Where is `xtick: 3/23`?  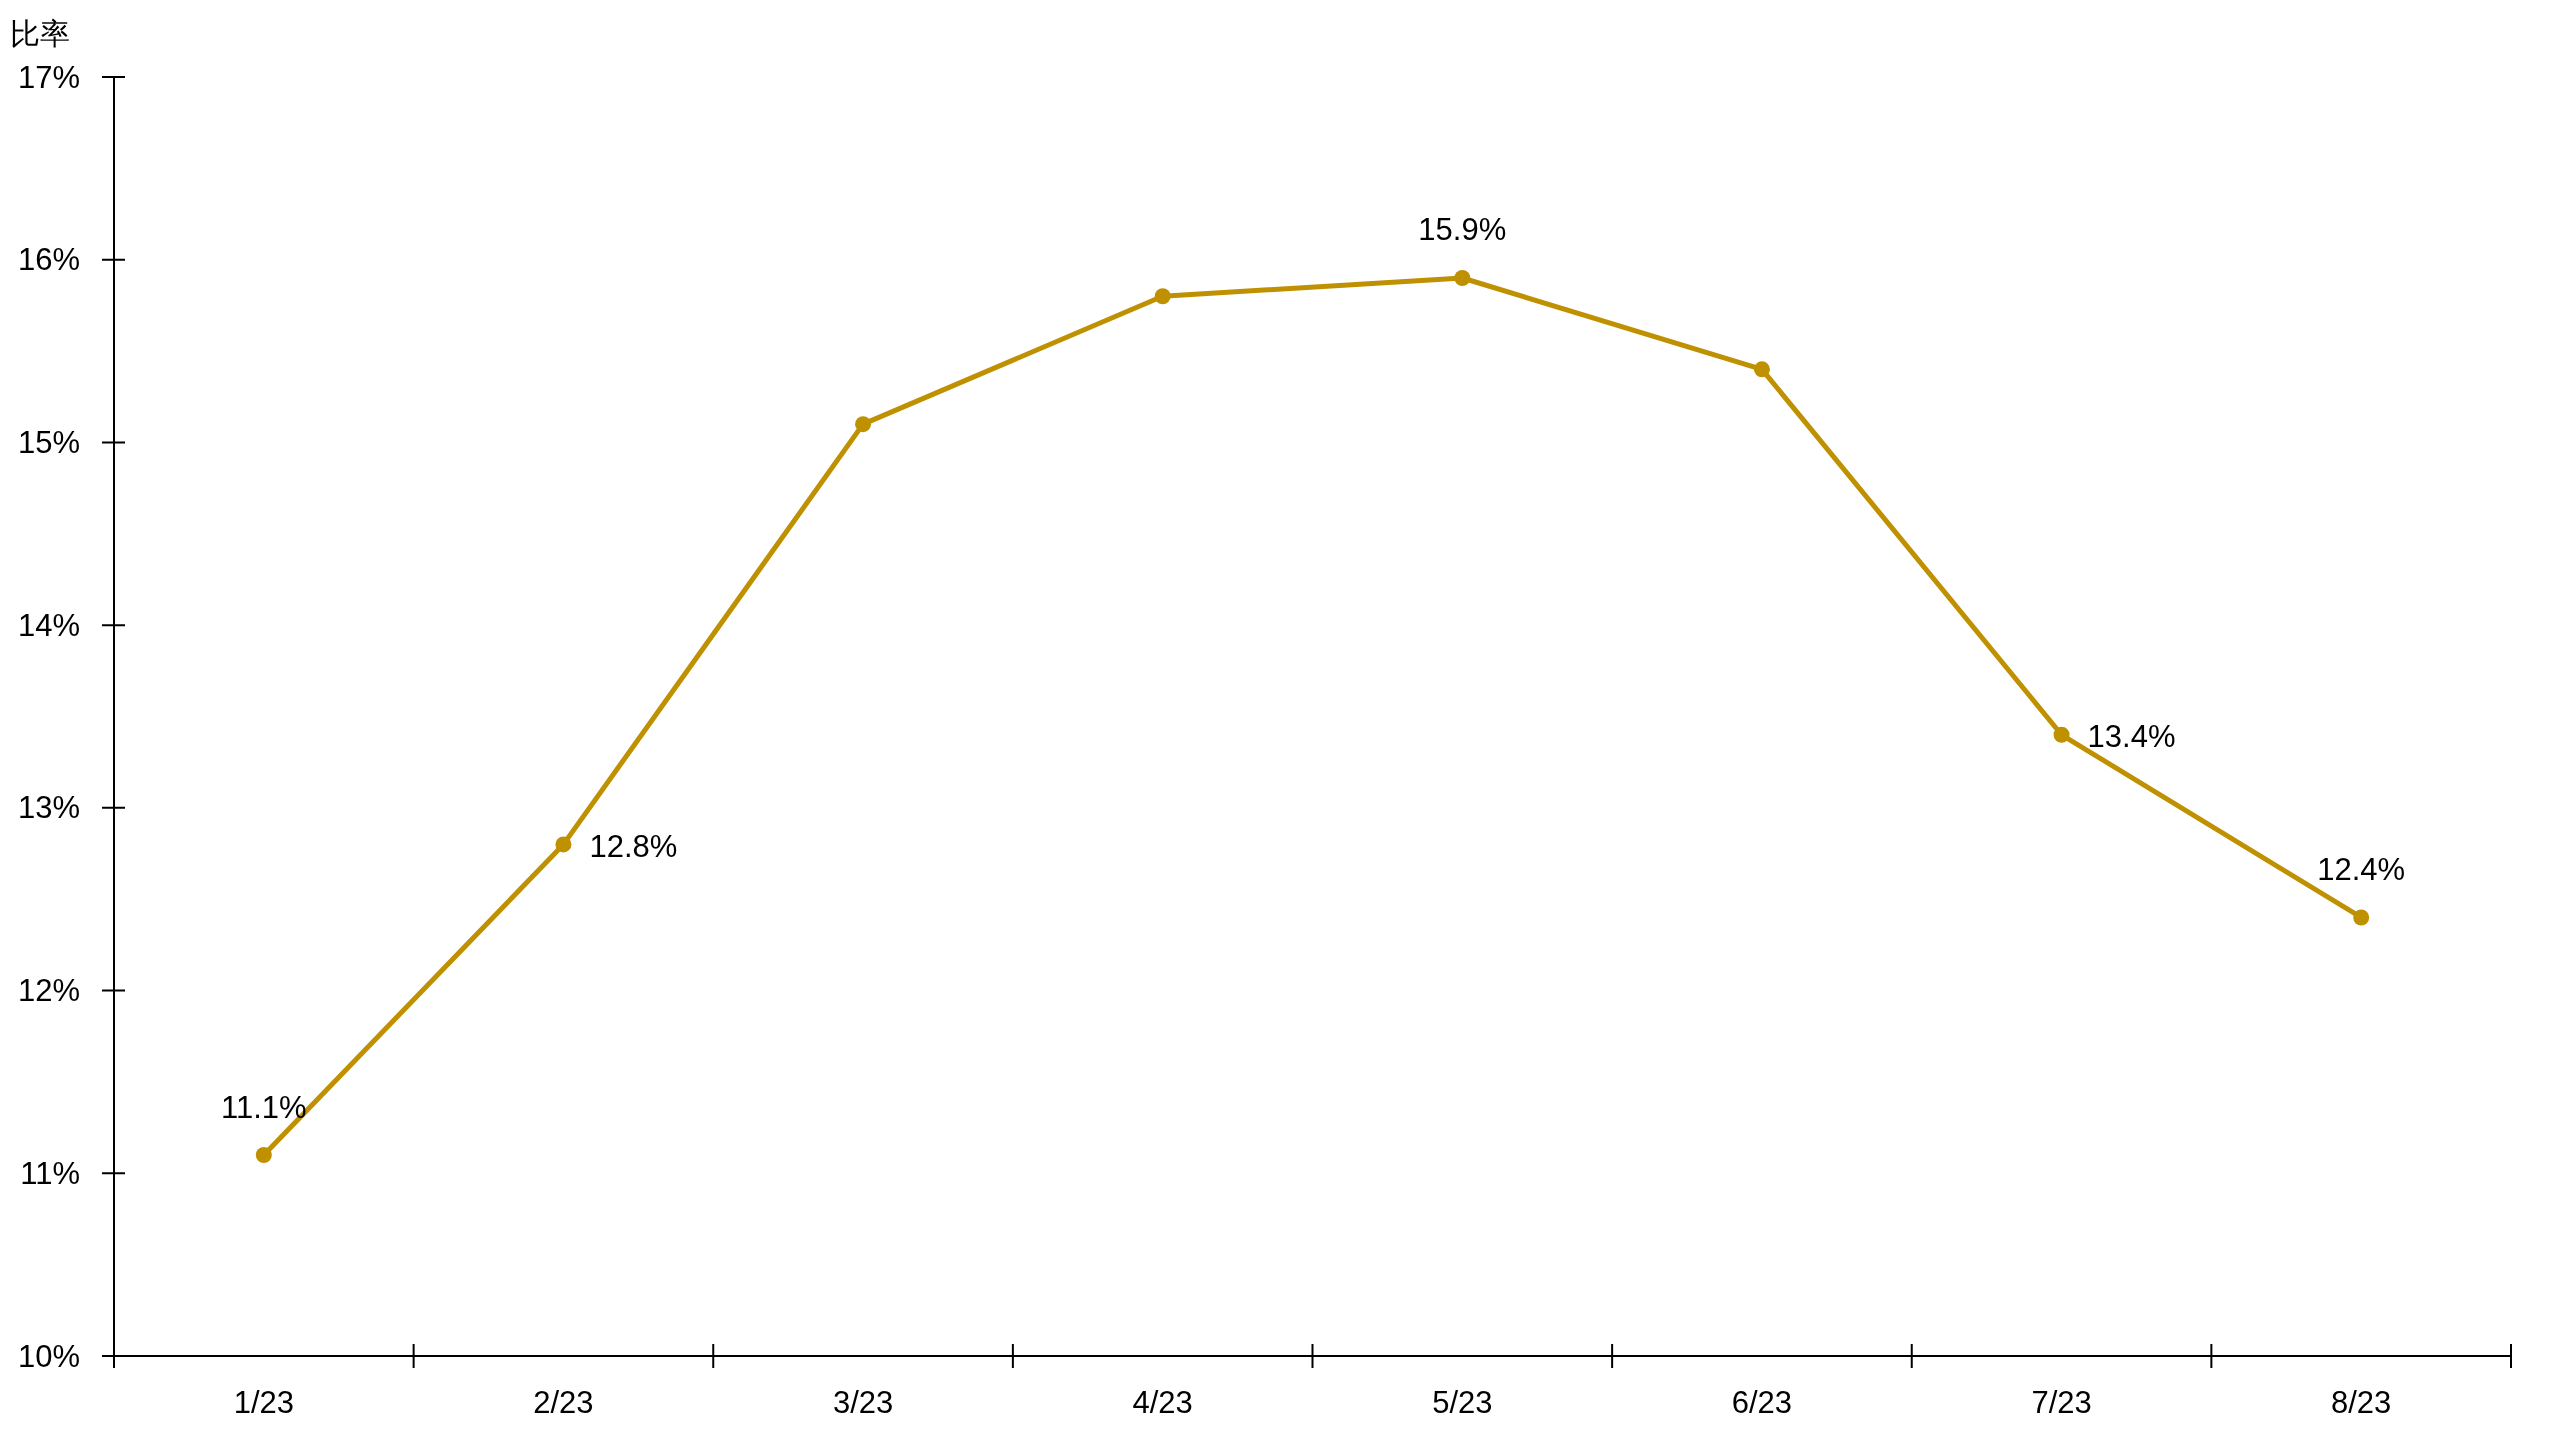
xtick: 3/23 is located at coordinates (863, 1402).